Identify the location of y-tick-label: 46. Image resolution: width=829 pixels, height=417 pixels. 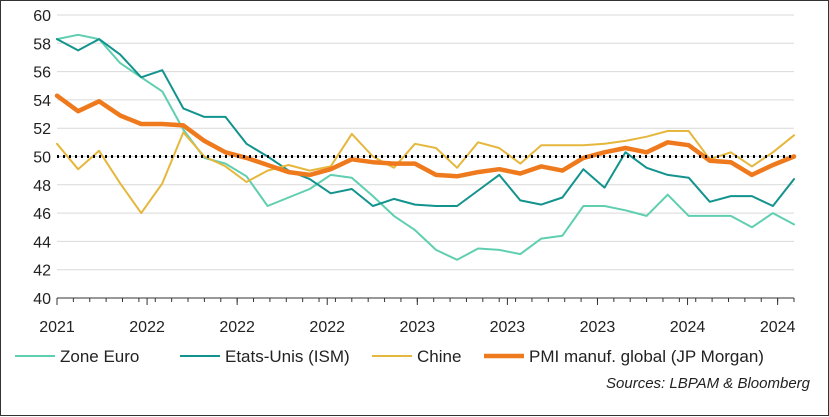
(42, 214).